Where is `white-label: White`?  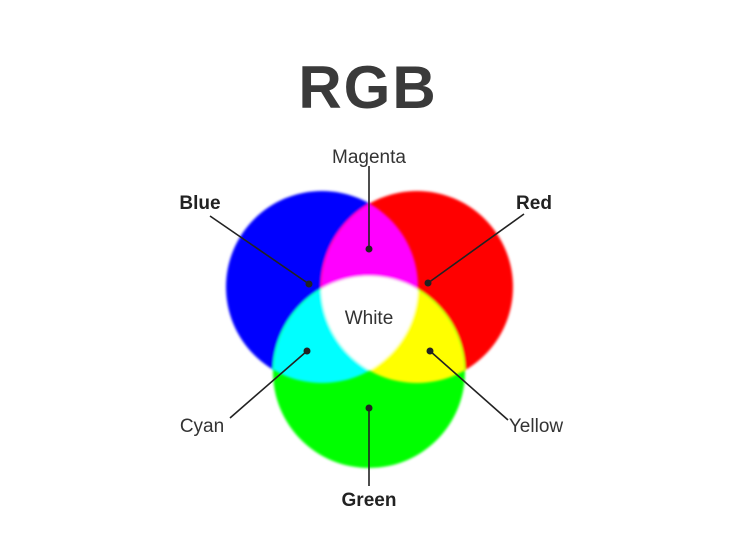
white-label: White is located at coordinates (369, 318).